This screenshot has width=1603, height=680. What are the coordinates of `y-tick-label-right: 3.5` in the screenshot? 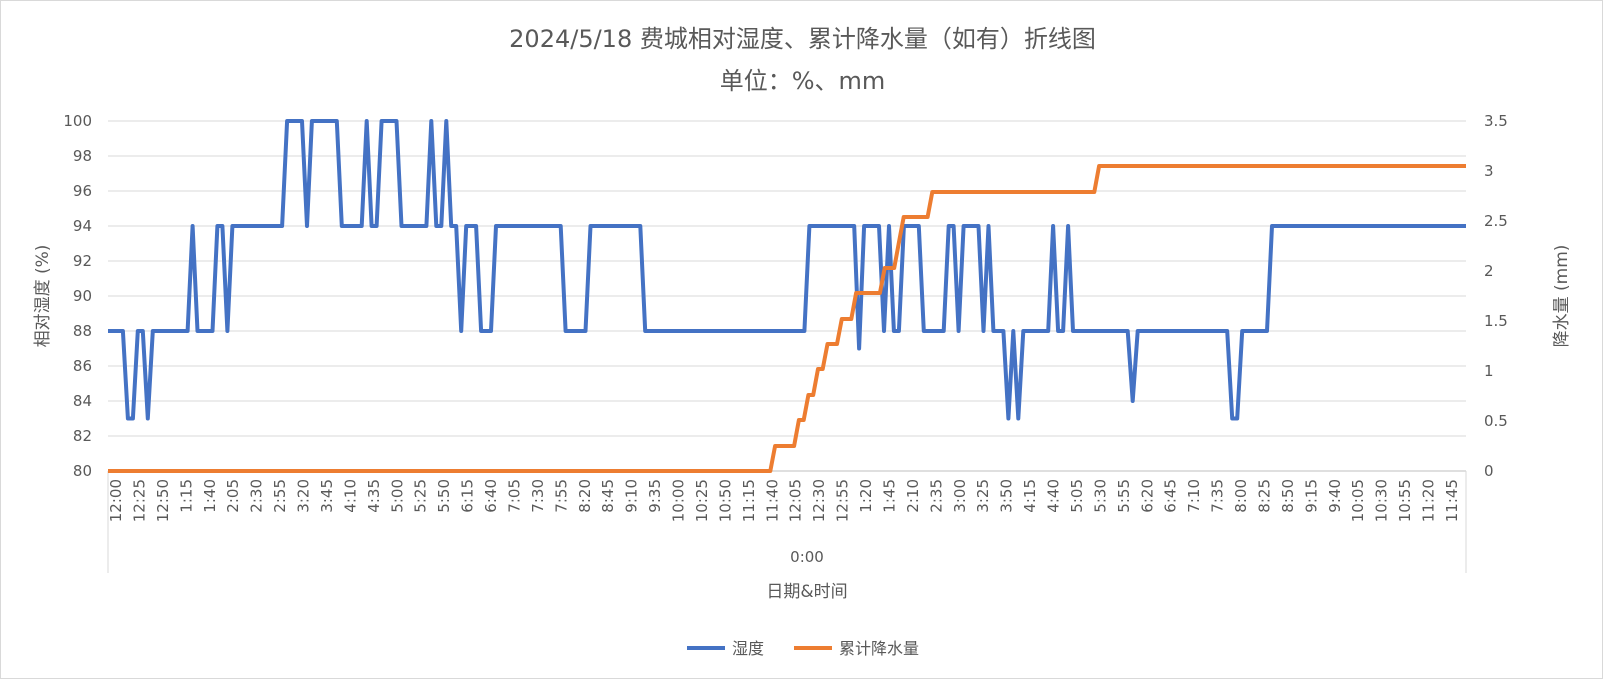 It's located at (1496, 121).